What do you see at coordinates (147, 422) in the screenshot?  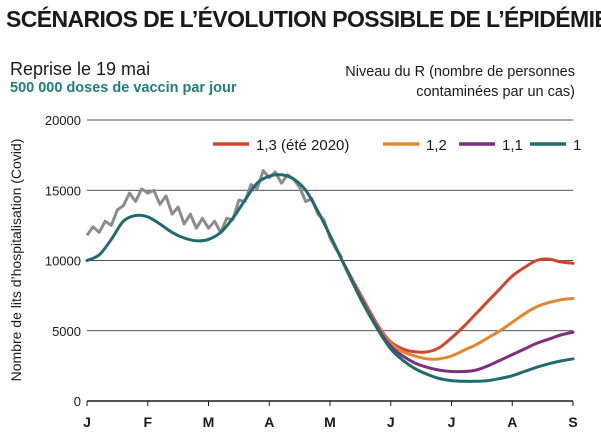 I see `x-tick-label: F` at bounding box center [147, 422].